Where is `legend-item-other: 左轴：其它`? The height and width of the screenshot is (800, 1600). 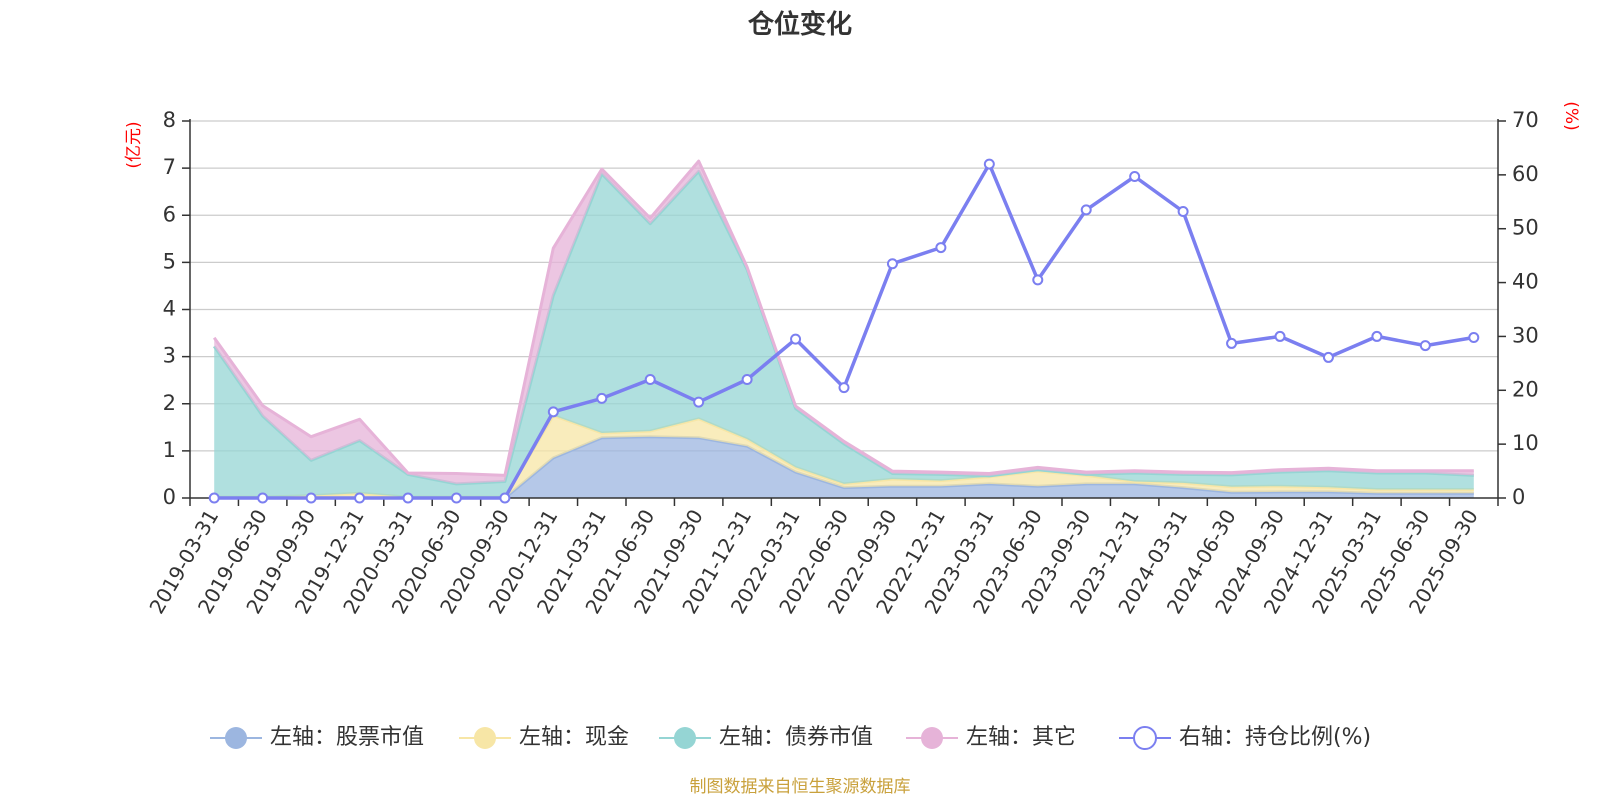 legend-item-other: 左轴：其它 is located at coordinates (991, 737).